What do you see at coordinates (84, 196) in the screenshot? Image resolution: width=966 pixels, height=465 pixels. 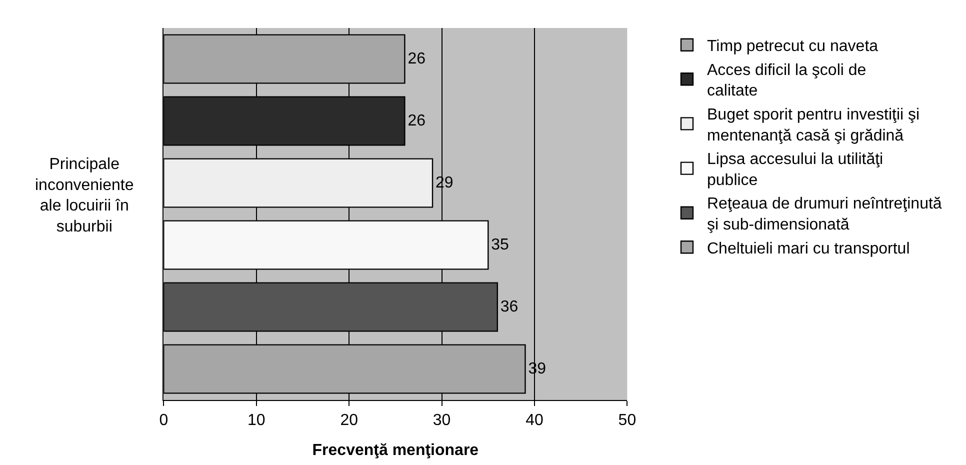 I see `y-axis-title: Principale inconveniente ale locuirii în suburbii` at bounding box center [84, 196].